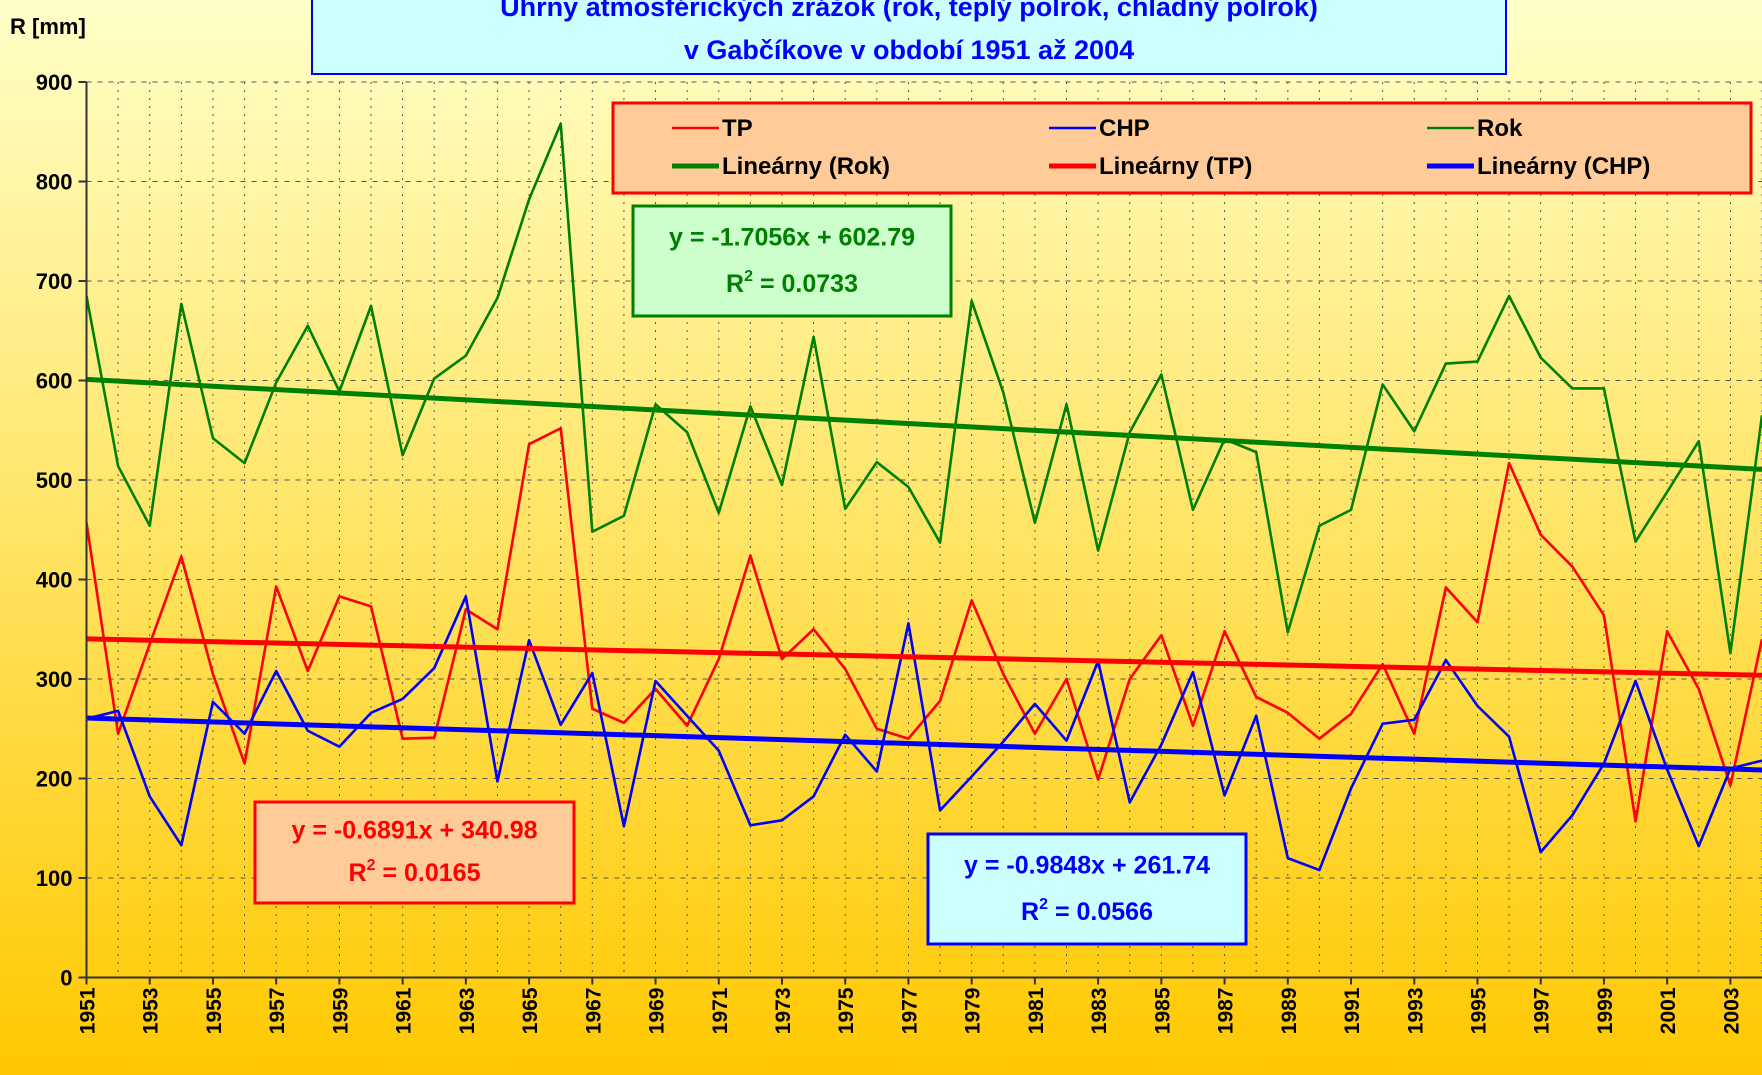 This screenshot has height=1075, width=1762. I want to click on x-tick-label: 1961, so click(404, 1010).